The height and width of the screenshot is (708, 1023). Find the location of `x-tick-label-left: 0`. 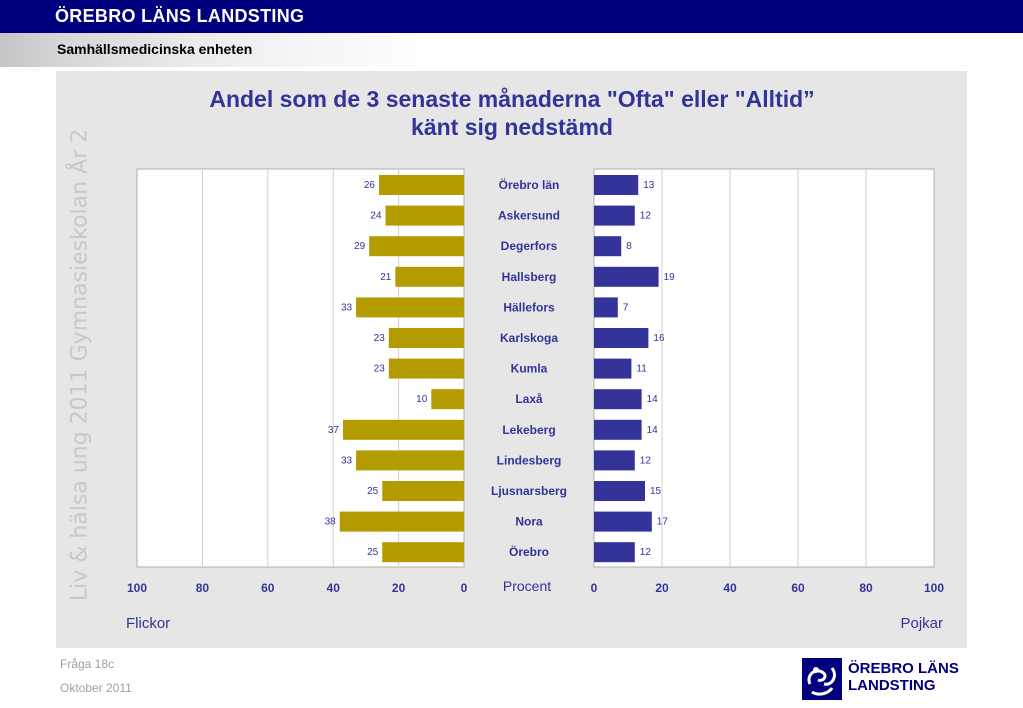

x-tick-label-left: 0 is located at coordinates (464, 588).